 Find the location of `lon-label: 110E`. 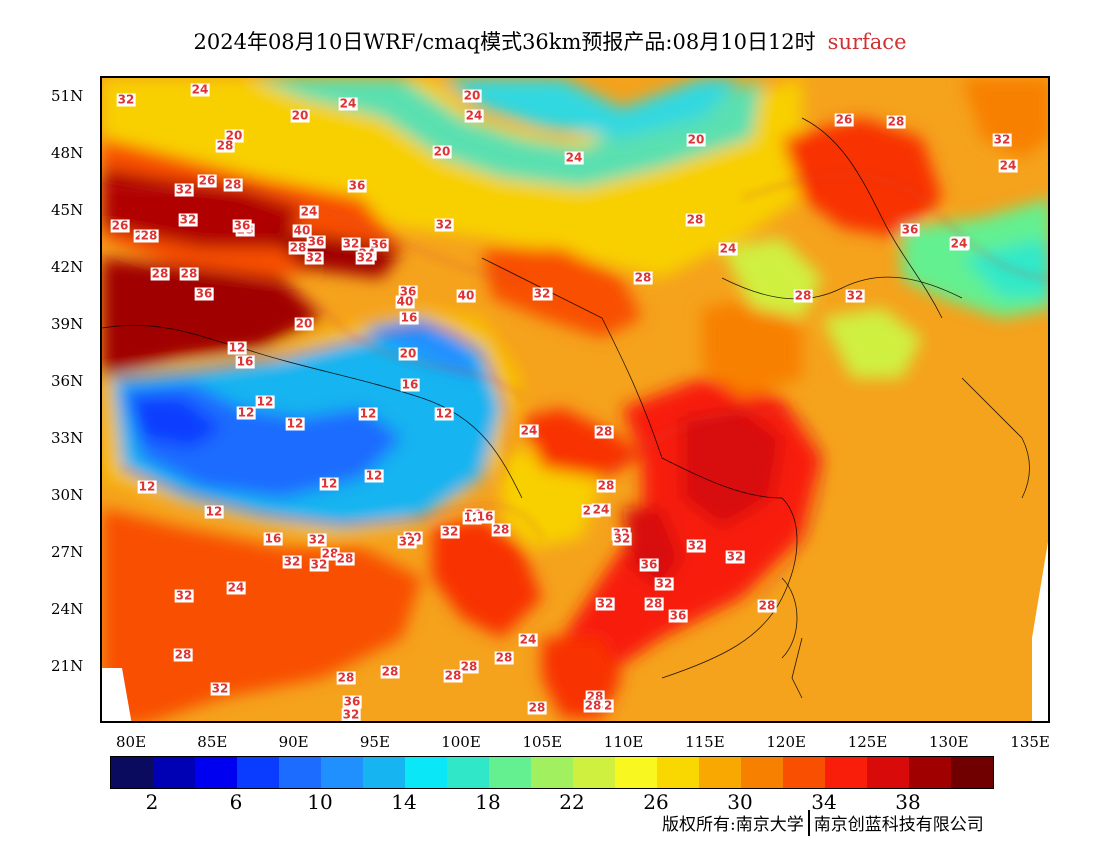

lon-label: 110E is located at coordinates (623, 742).